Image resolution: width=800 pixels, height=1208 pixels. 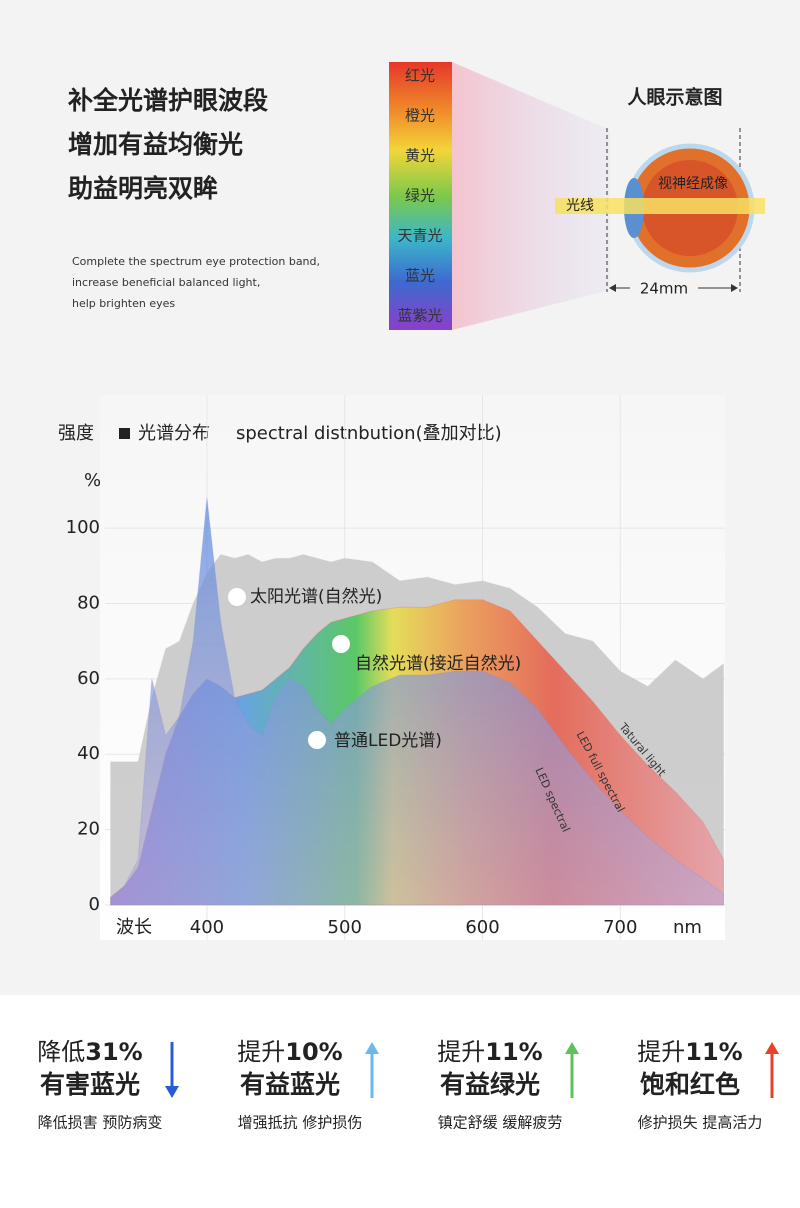 What do you see at coordinates (438, 664) in the screenshot?
I see `series-label: 自然光谱(接近自然光)` at bounding box center [438, 664].